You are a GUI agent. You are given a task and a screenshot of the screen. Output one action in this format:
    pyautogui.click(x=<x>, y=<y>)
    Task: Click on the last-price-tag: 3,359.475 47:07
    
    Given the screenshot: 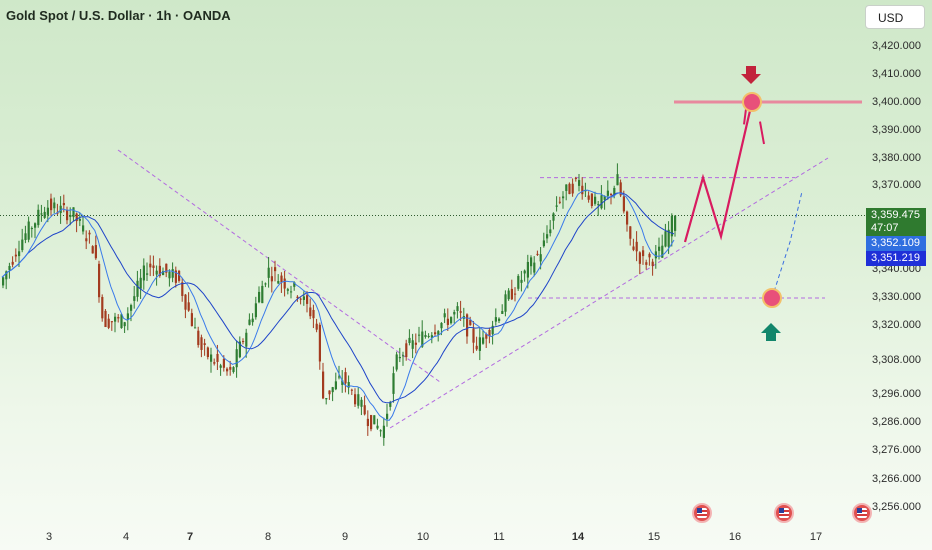 What is the action you would take?
    pyautogui.click(x=896, y=222)
    